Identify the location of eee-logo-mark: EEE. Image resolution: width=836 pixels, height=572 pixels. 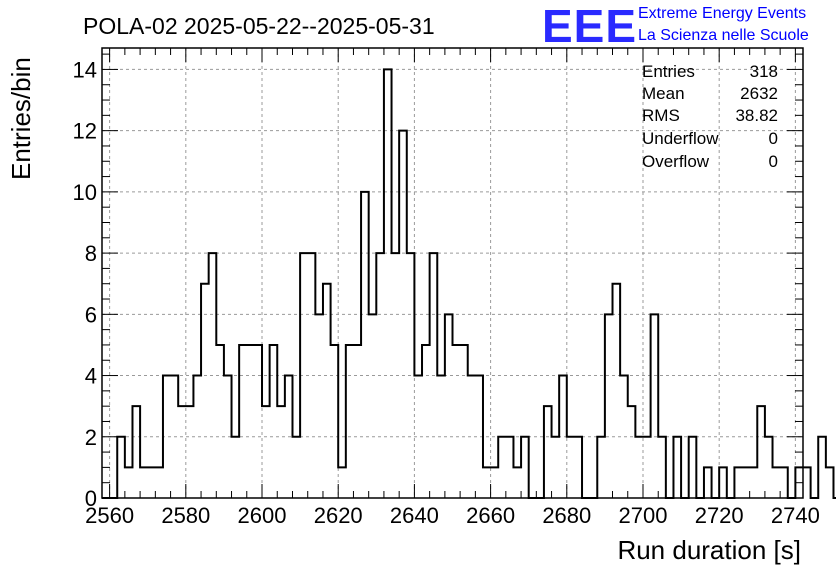
(589, 26).